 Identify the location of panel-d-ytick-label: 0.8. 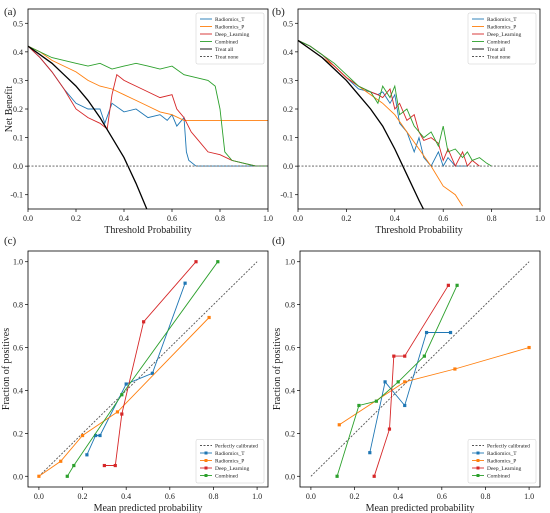
(290, 305).